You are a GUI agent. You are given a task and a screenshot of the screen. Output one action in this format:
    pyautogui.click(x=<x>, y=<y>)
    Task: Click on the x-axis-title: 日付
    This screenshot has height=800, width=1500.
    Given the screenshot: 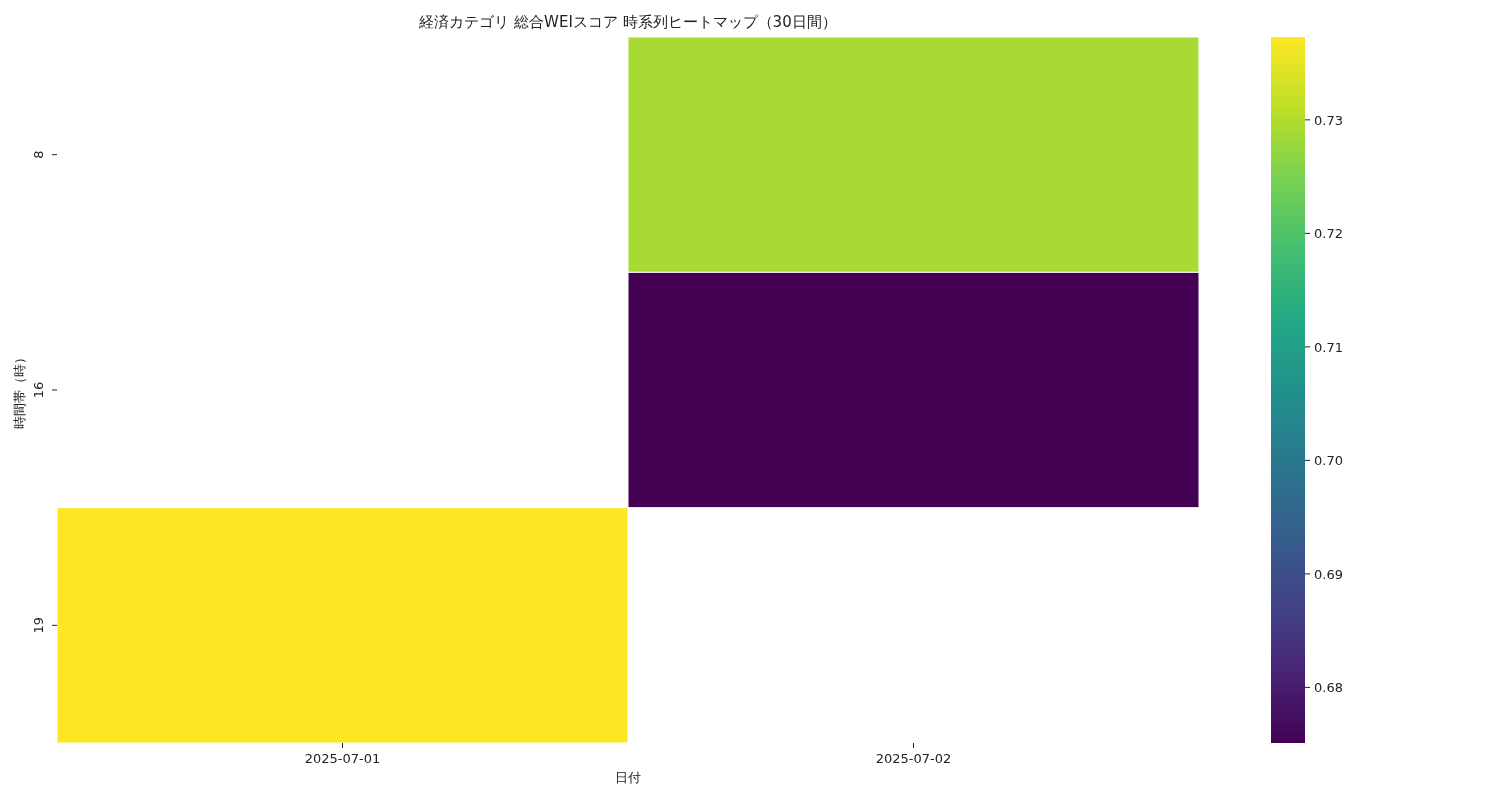 What is the action you would take?
    pyautogui.click(x=628, y=777)
    